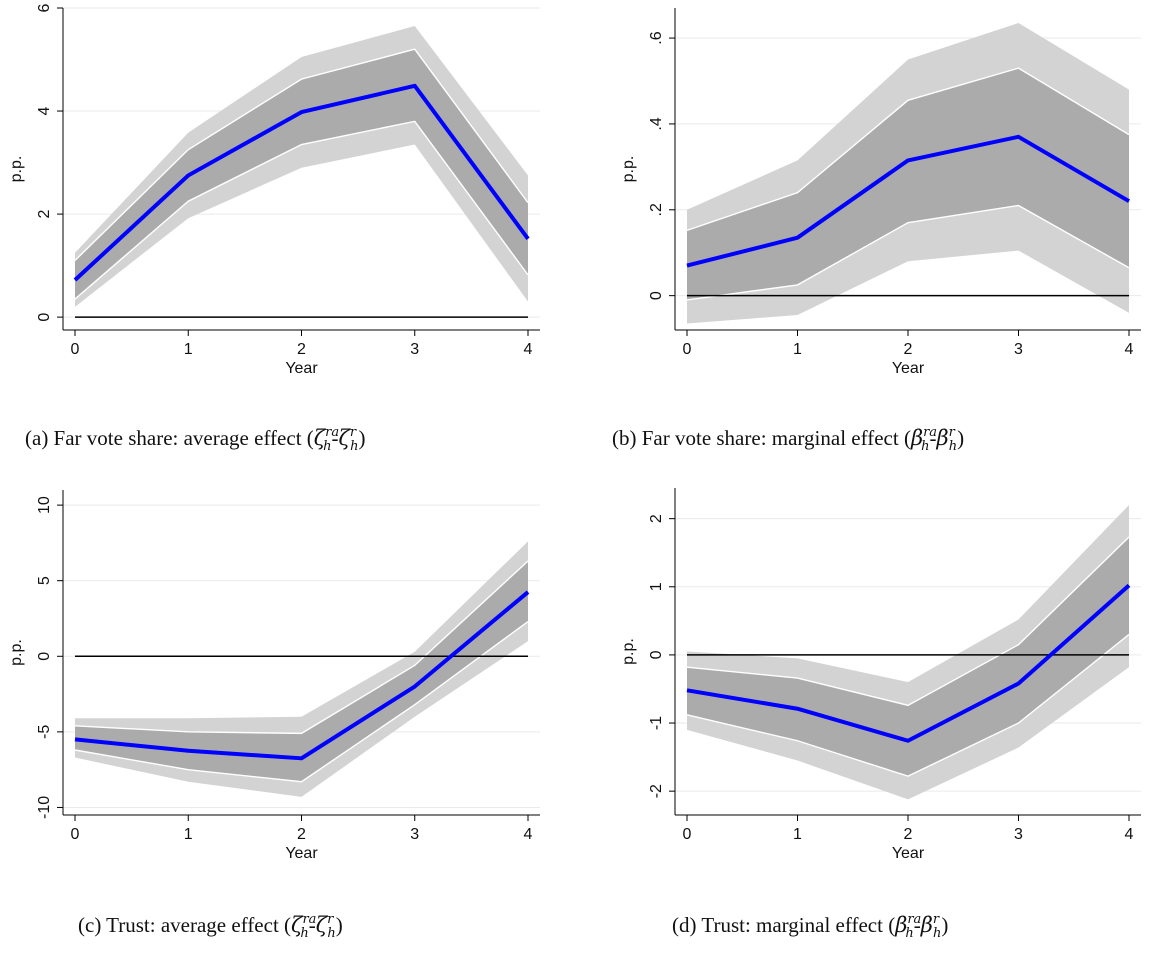 The image size is (1151, 957). I want to click on band-edge-d-inner_lower, so click(908, 705).